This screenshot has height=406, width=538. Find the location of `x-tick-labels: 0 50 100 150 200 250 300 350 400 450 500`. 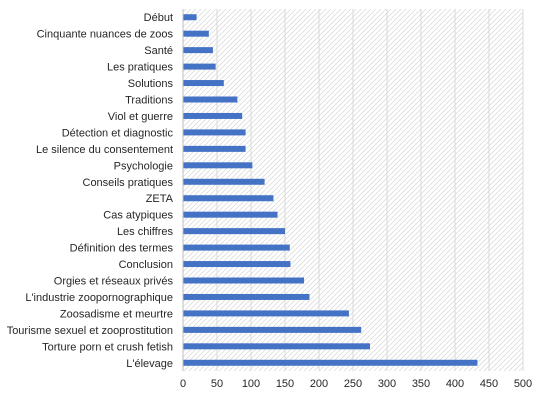

x-tick-labels: 0 50 100 150 200 250 300 350 400 450 500 is located at coordinates (356, 384).